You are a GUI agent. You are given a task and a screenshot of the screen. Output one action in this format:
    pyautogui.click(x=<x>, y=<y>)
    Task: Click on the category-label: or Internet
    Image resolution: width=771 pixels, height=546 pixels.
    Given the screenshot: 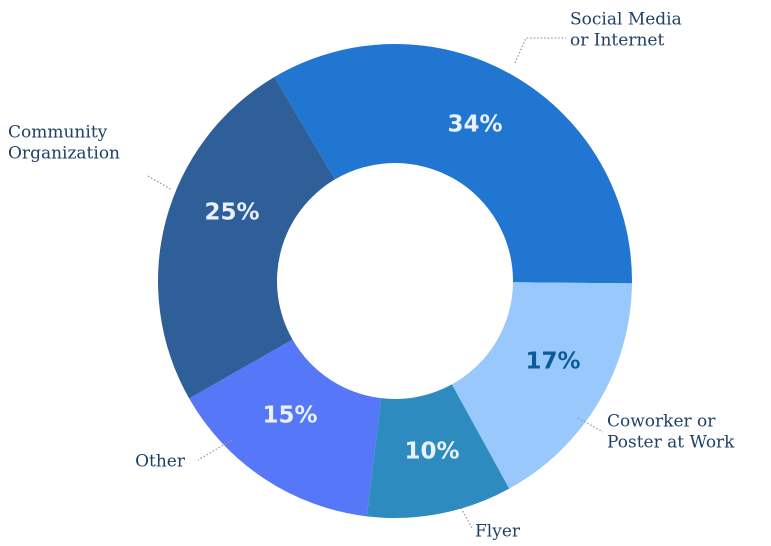 What is the action you would take?
    pyautogui.click(x=617, y=41)
    